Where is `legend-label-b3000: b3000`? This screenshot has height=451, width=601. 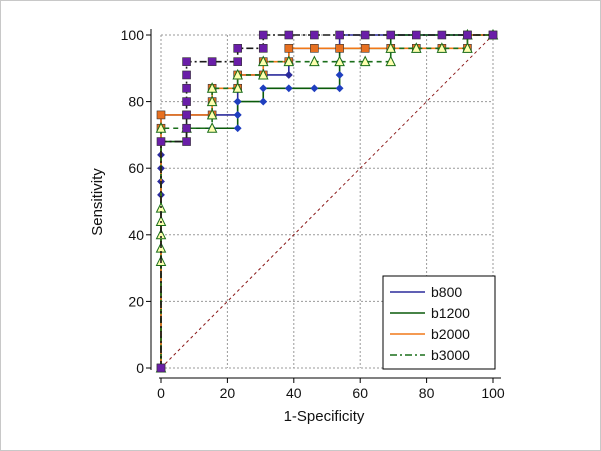
legend-label-b3000: b3000 is located at coordinates (450, 355).